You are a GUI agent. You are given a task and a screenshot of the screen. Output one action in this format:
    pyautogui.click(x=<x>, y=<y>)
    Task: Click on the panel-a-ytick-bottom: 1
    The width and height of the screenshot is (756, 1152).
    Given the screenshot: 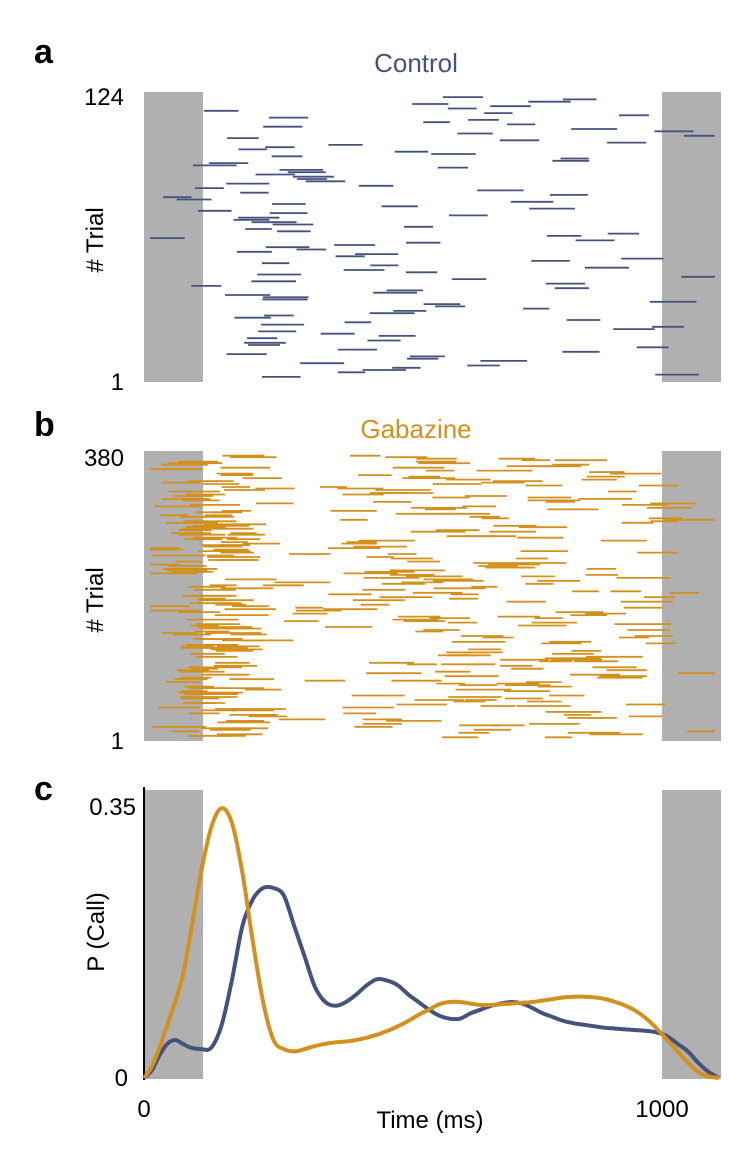 What is the action you would take?
    pyautogui.click(x=117, y=382)
    